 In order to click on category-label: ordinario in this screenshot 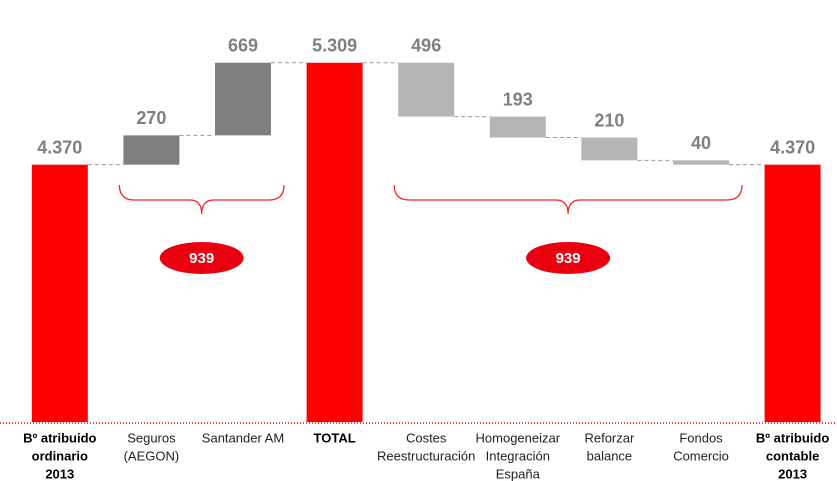, I will do `click(60, 455)`.